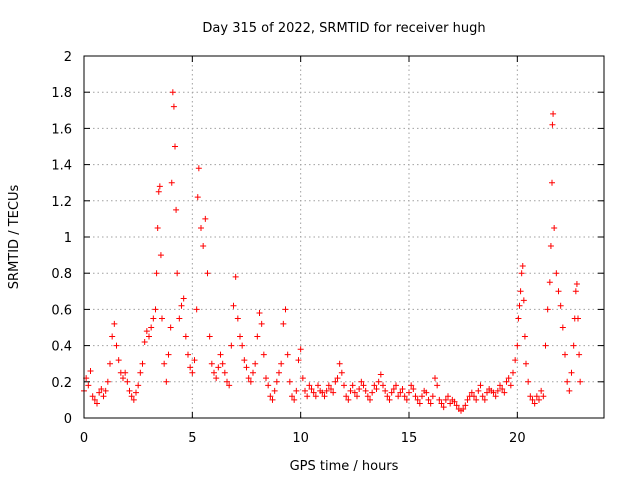 The width and height of the screenshot is (640, 480). Describe the element at coordinates (14, 237) in the screenshot. I see `y-axis-label: SRMTID / TECUs` at that location.